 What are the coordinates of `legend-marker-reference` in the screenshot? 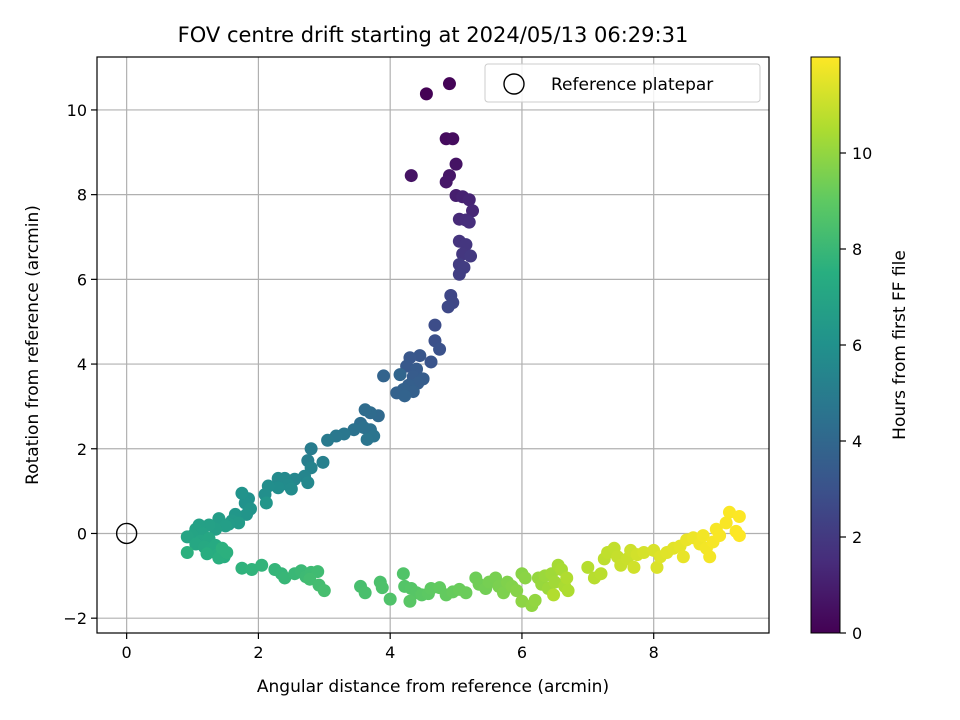 It's located at (514, 84).